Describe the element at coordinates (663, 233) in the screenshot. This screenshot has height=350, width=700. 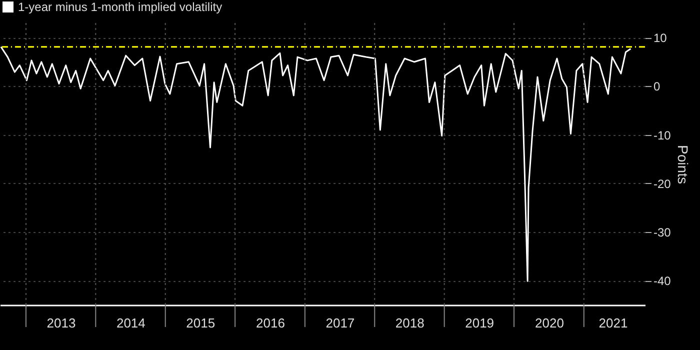
I see `y-tick-label: -30` at that location.